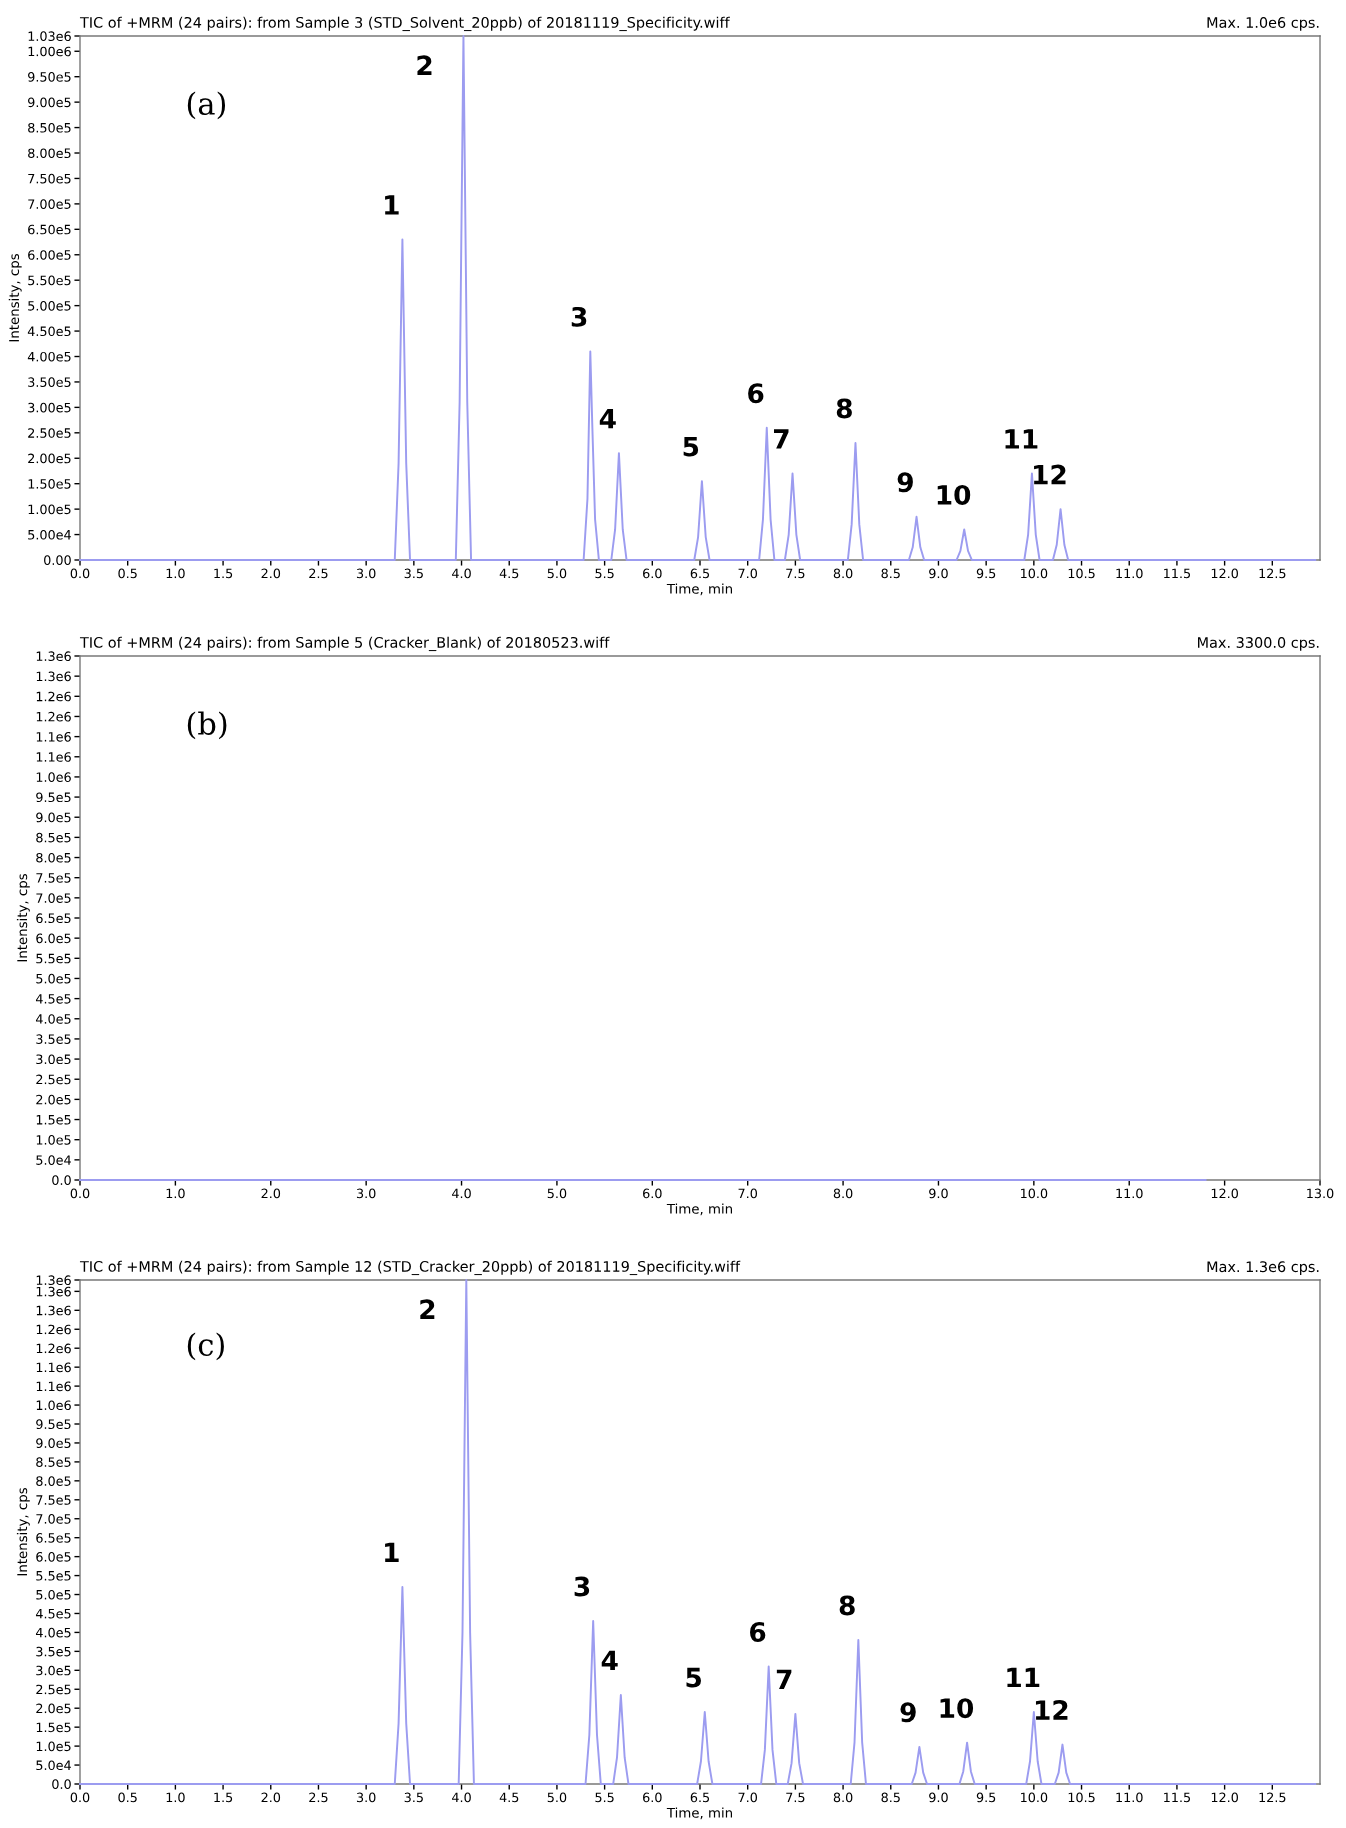  I want to click on annotation: (c), so click(205, 1346).